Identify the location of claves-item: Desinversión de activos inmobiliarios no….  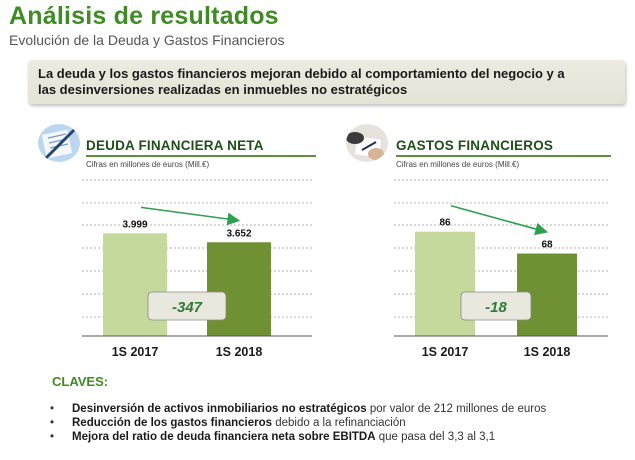
(298, 409).